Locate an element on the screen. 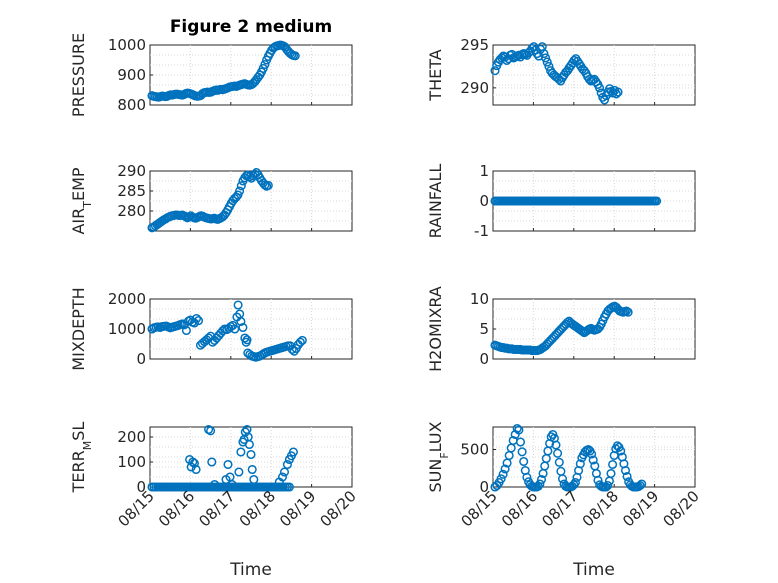 The width and height of the screenshot is (778, 583). y-tick-label: 900 is located at coordinates (131, 75).